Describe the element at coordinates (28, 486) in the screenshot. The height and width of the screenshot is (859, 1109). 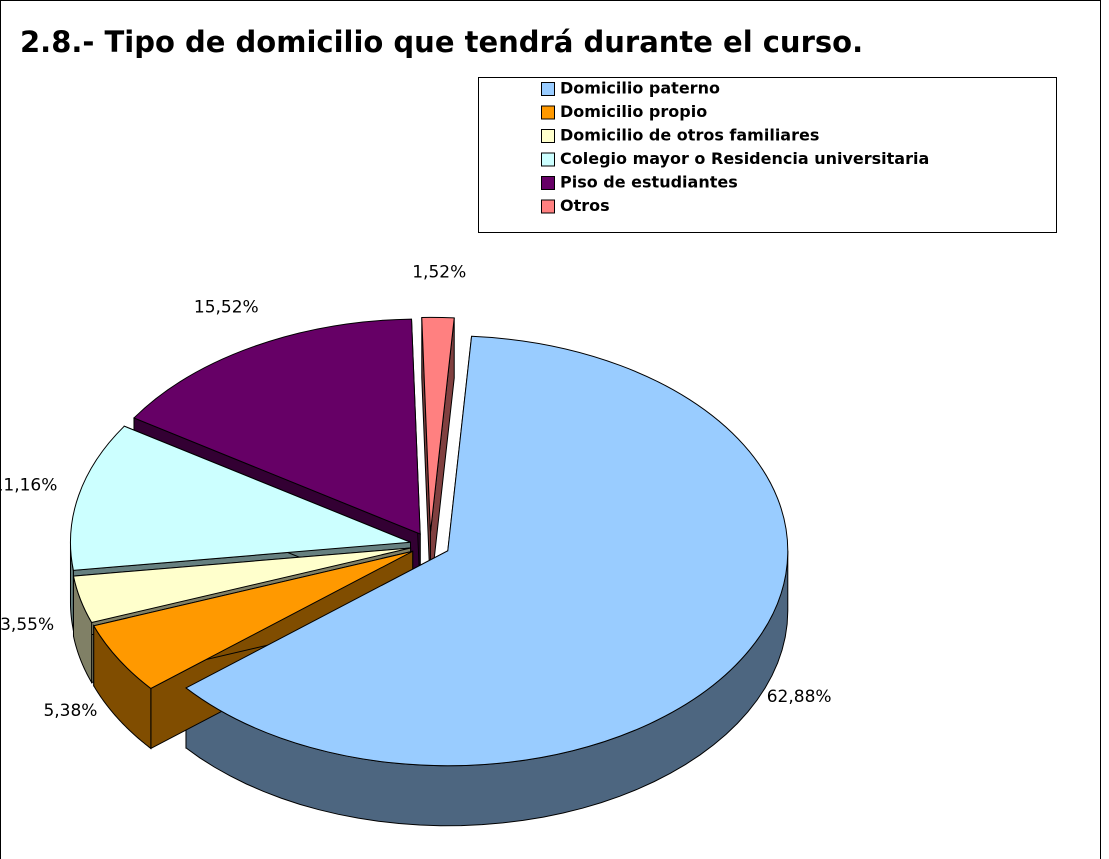
I see `data-label: 11,16%` at that location.